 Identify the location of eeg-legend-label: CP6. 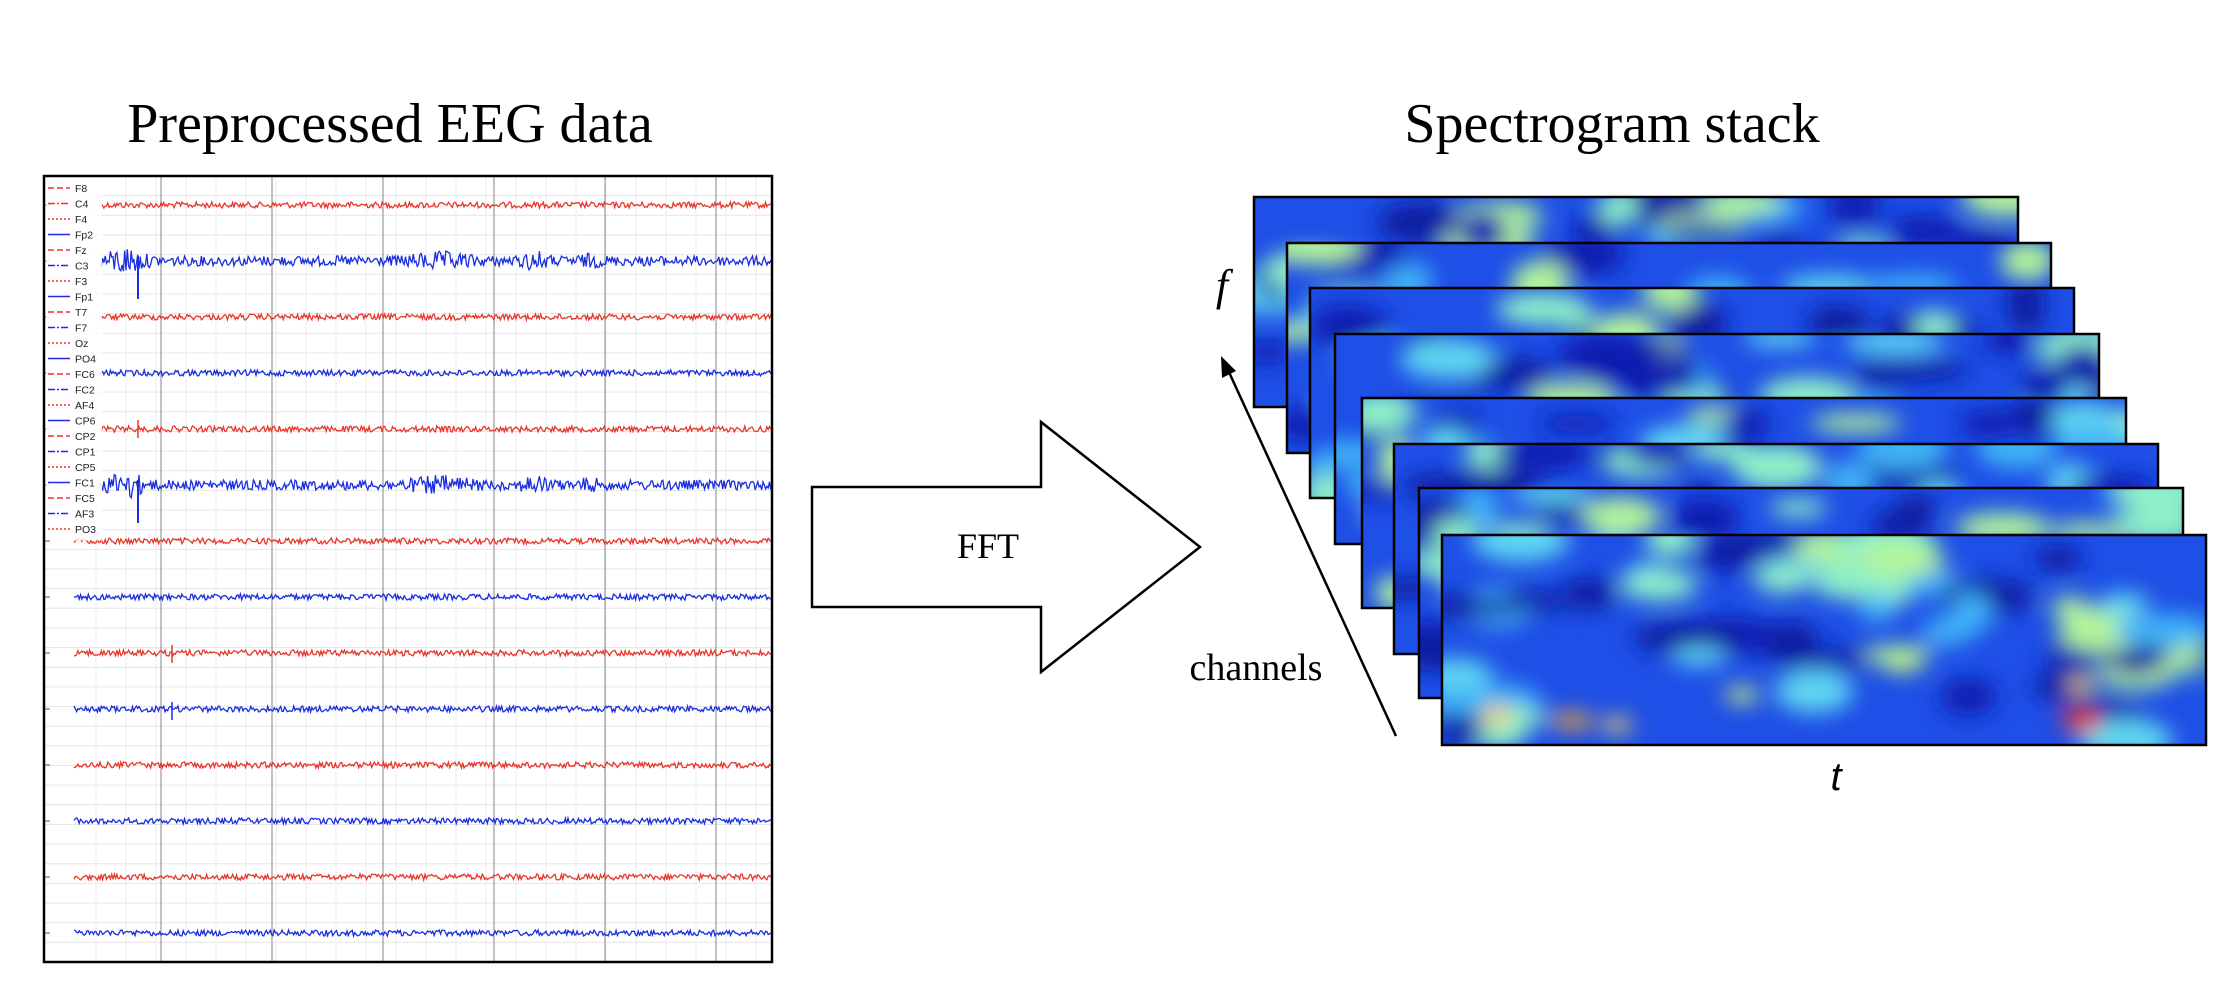
(85, 422).